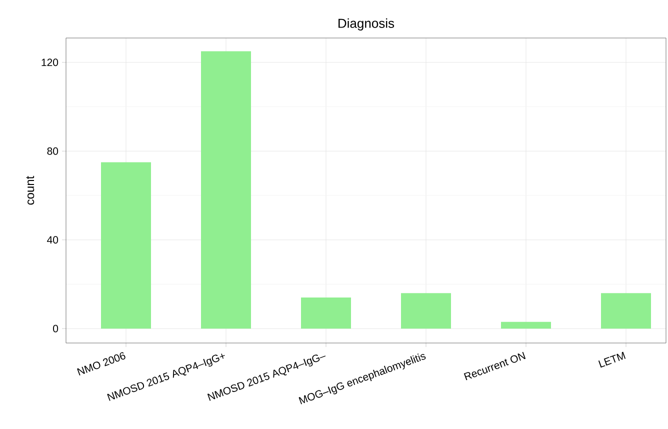  What do you see at coordinates (50, 62) in the screenshot?
I see `y-tick-label: 120` at bounding box center [50, 62].